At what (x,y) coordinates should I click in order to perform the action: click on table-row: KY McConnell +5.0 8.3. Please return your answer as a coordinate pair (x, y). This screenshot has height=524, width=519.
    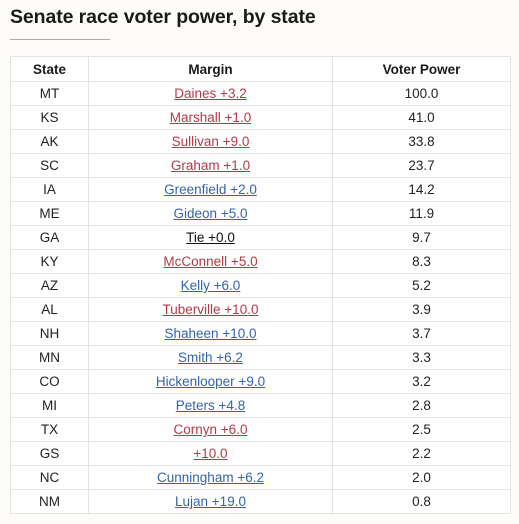
    Looking at the image, I should click on (260, 261).